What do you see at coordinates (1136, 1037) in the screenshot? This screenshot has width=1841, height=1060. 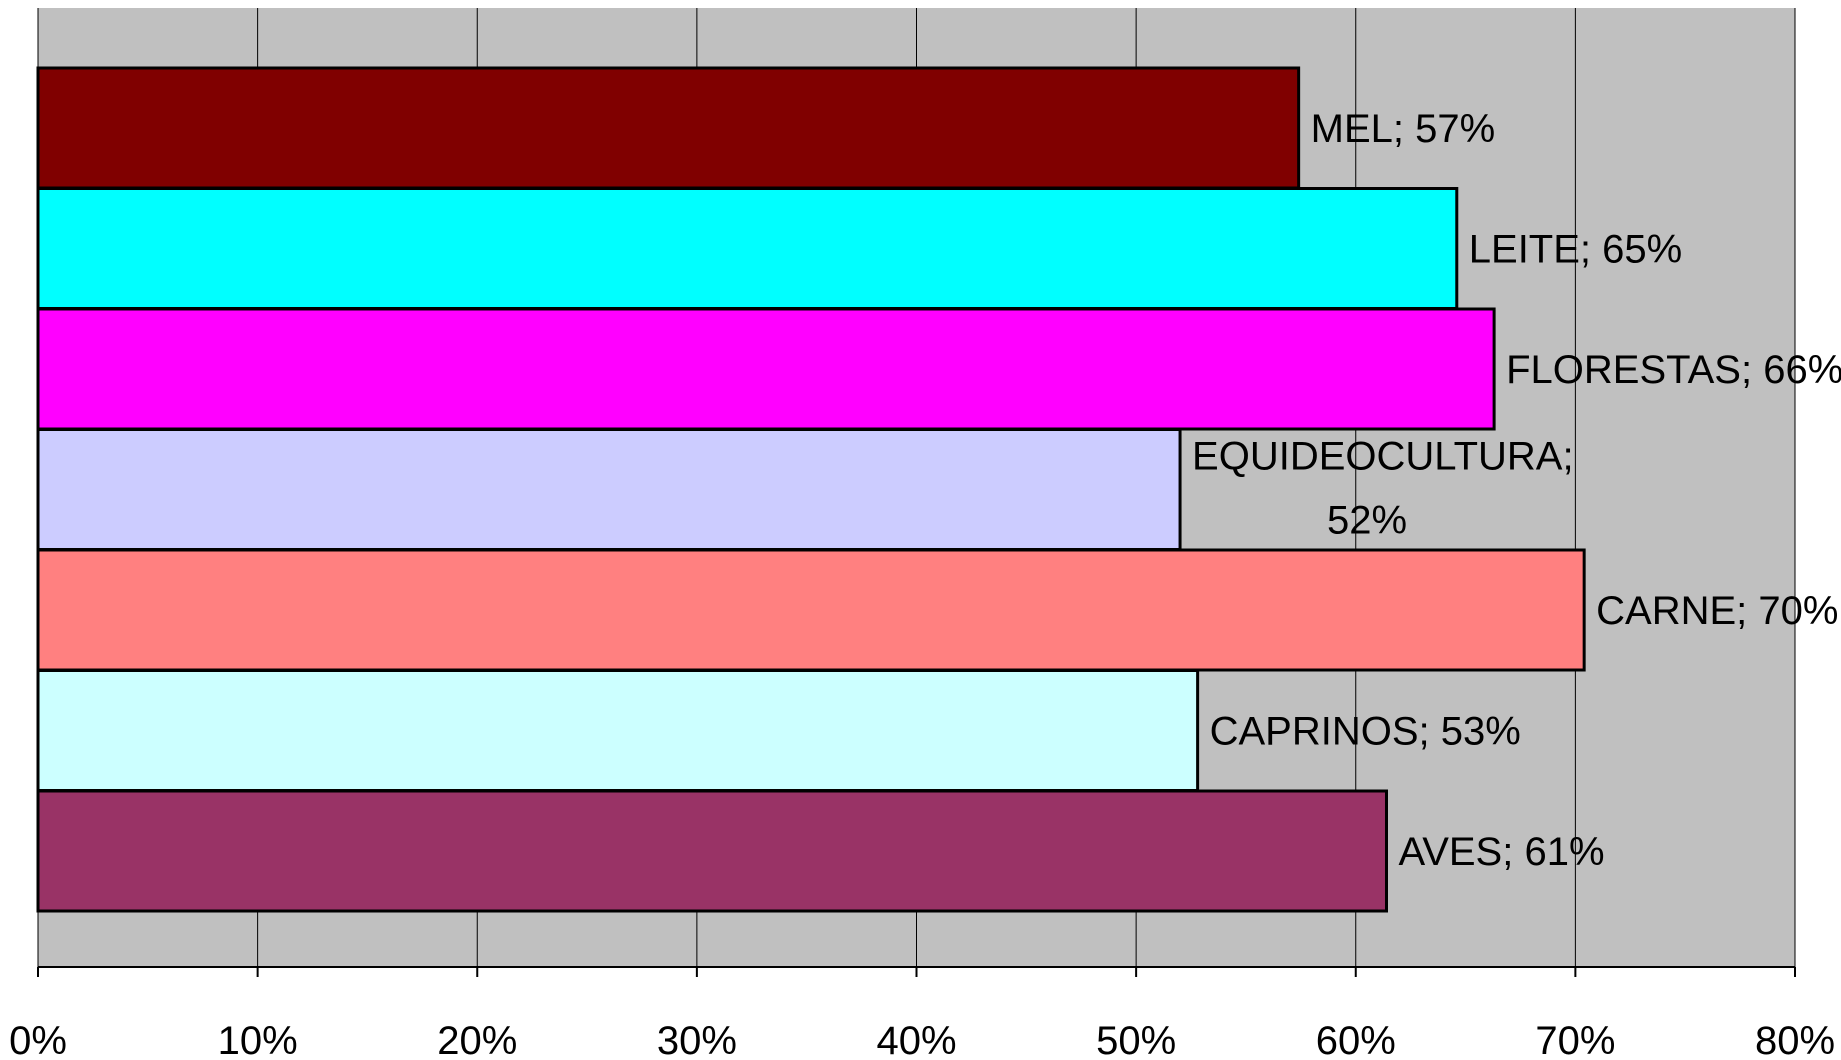 I see `x-tick-label-5: 50%` at bounding box center [1136, 1037].